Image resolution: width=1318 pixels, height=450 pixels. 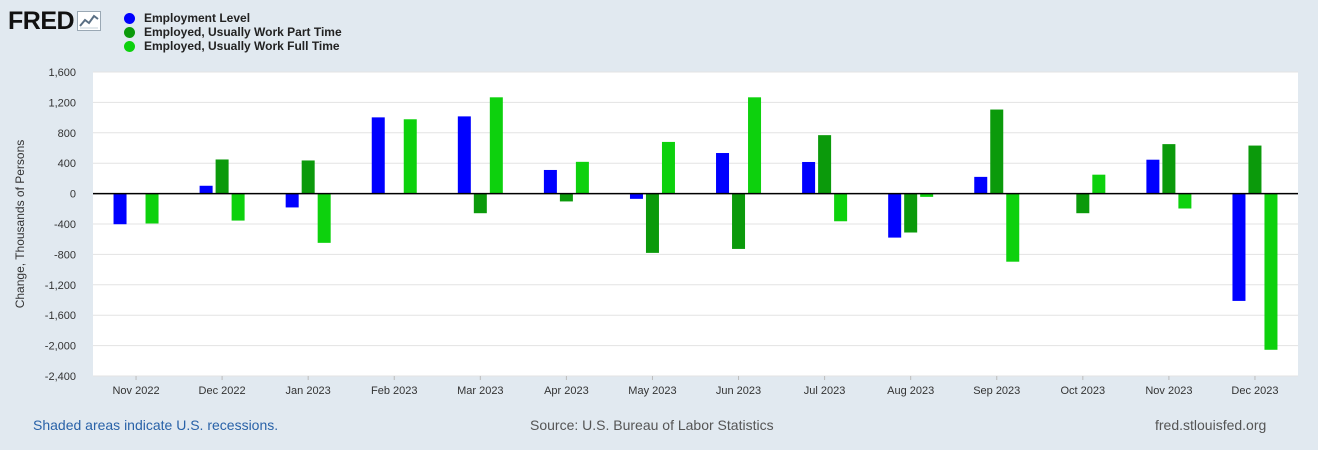 What do you see at coordinates (67, 134) in the screenshot?
I see `y-tick-label: 800` at bounding box center [67, 134].